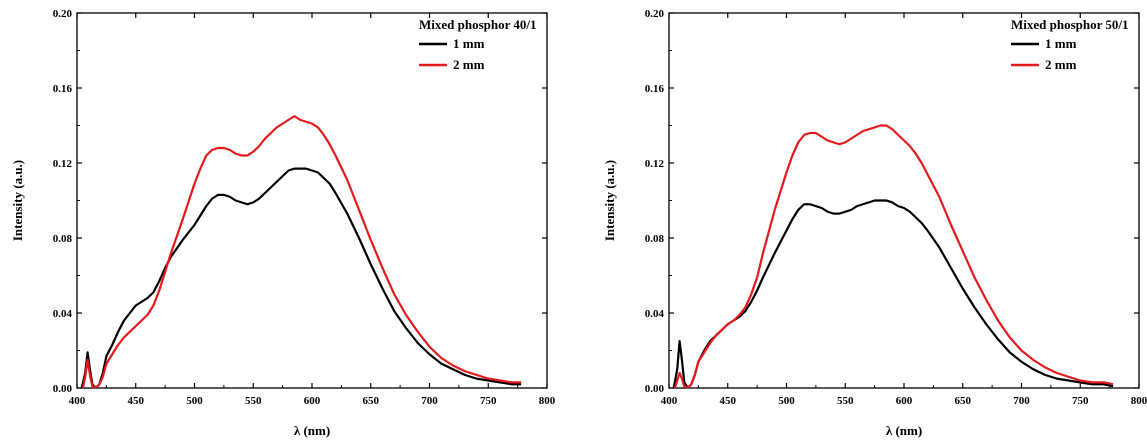 This screenshot has width=1147, height=442. What do you see at coordinates (1070, 24) in the screenshot?
I see `legend-title: Mixed phosphor 50/1` at bounding box center [1070, 24].